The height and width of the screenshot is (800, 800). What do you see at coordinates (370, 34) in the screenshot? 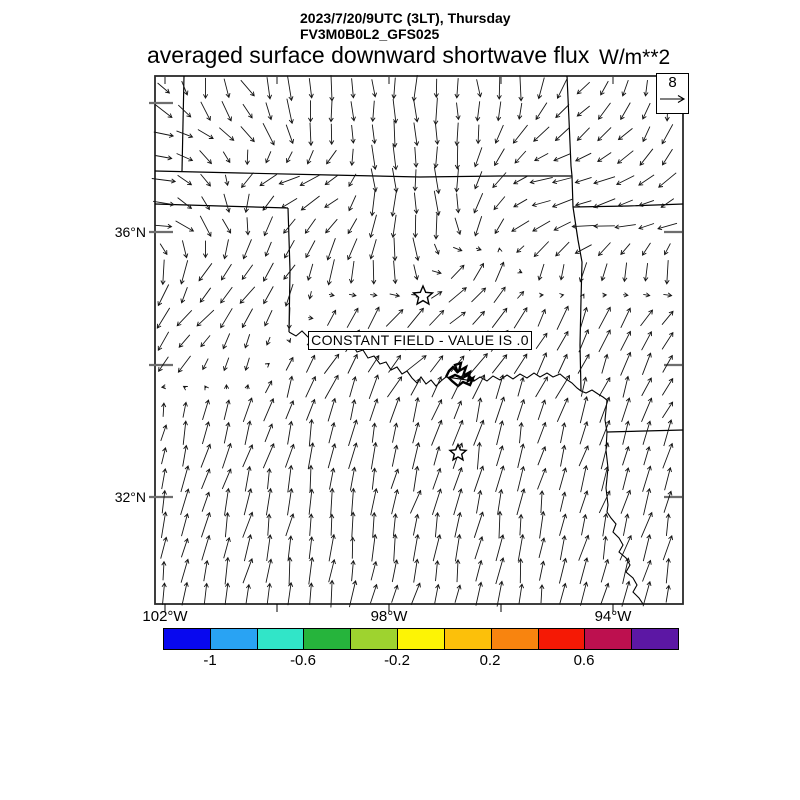
I see `model-run-header: FV3M0B0L2_GFS025` at bounding box center [370, 34].